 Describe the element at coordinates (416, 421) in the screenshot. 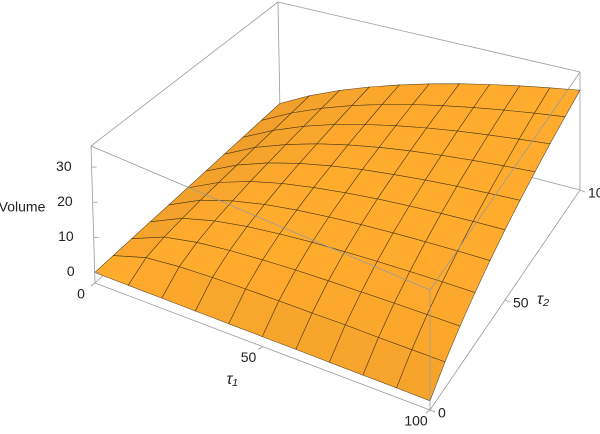

I see `x-tick-label: 100` at that location.